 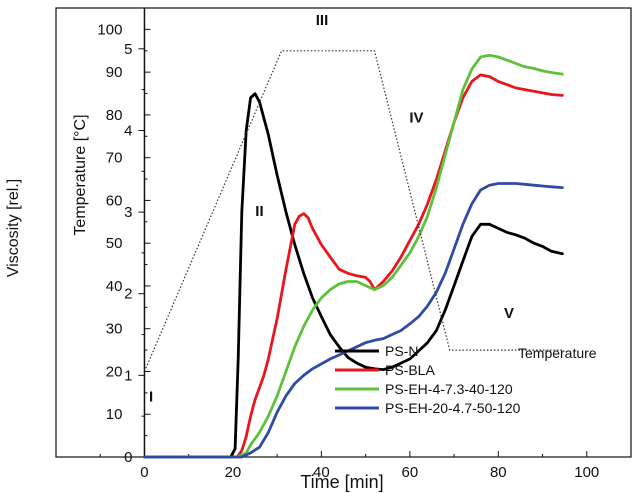 I want to click on y-axis-left: 0 1 2 3 4 5, so click(x=135, y=236).